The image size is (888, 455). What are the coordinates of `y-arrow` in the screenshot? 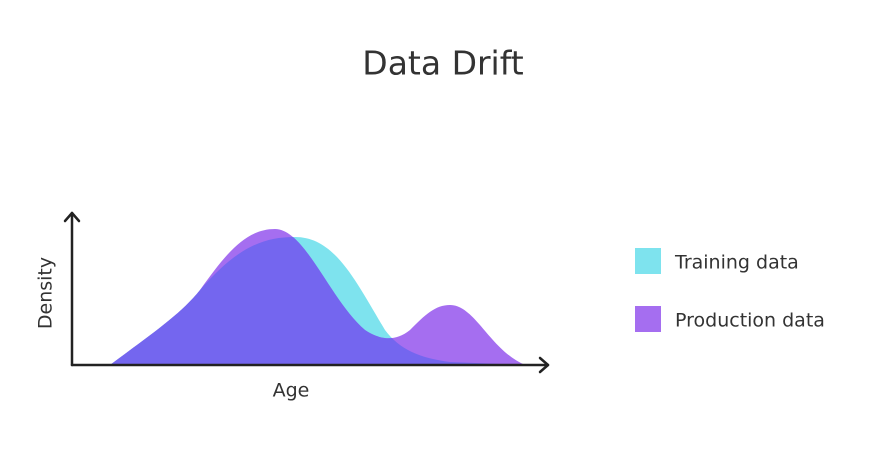 It's located at (72, 217).